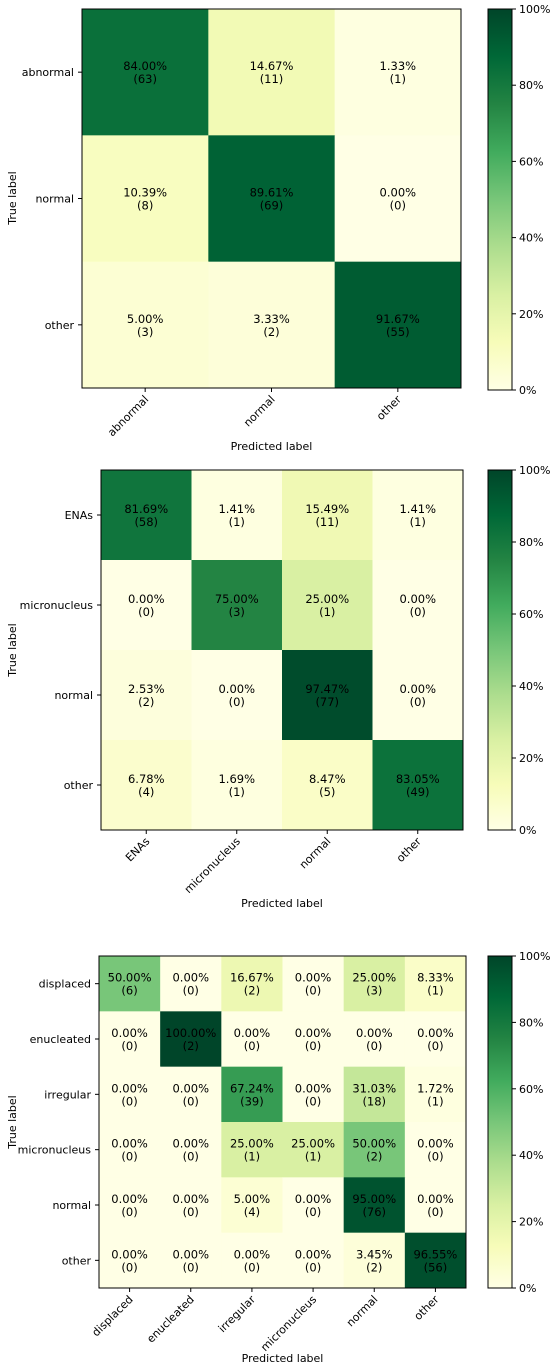 This screenshot has width=550, height=1371. I want to click on cell-percent-label: 96.55%, so click(435, 1254).